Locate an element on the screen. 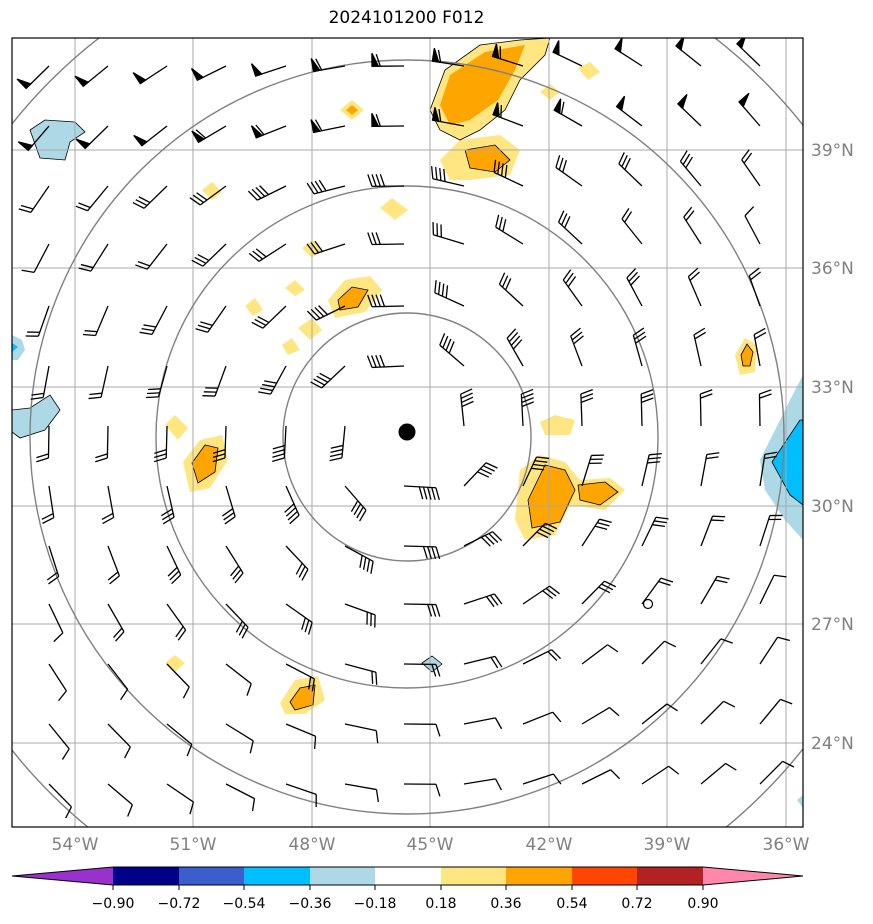  lat-label-27n: 27°N is located at coordinates (832, 625).